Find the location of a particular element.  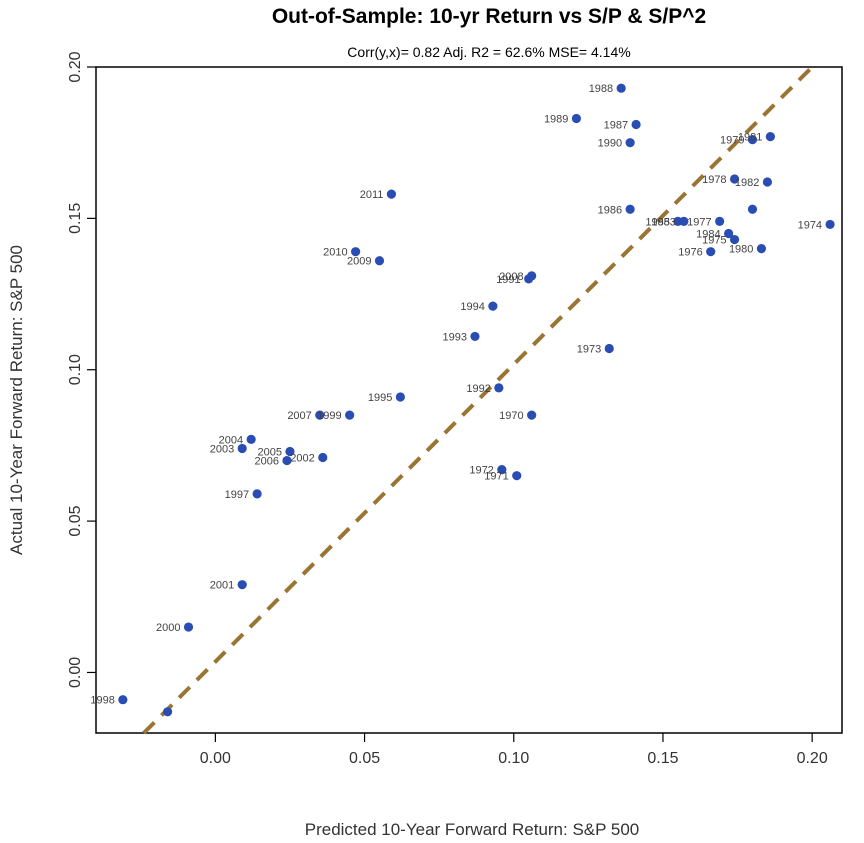

point-label: 1976 is located at coordinates (690, 253).